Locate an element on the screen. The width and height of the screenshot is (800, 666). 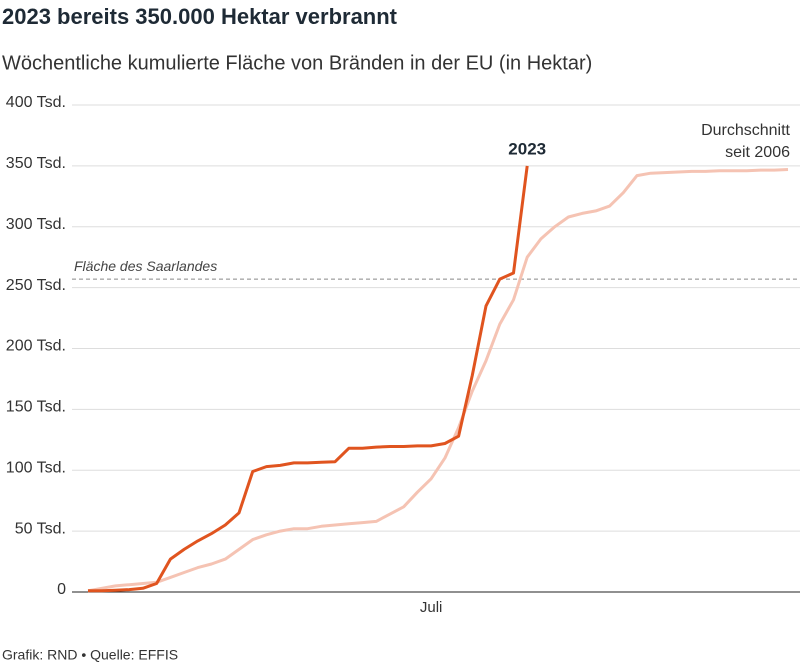
y-tick-label: 0 is located at coordinates (61, 589).